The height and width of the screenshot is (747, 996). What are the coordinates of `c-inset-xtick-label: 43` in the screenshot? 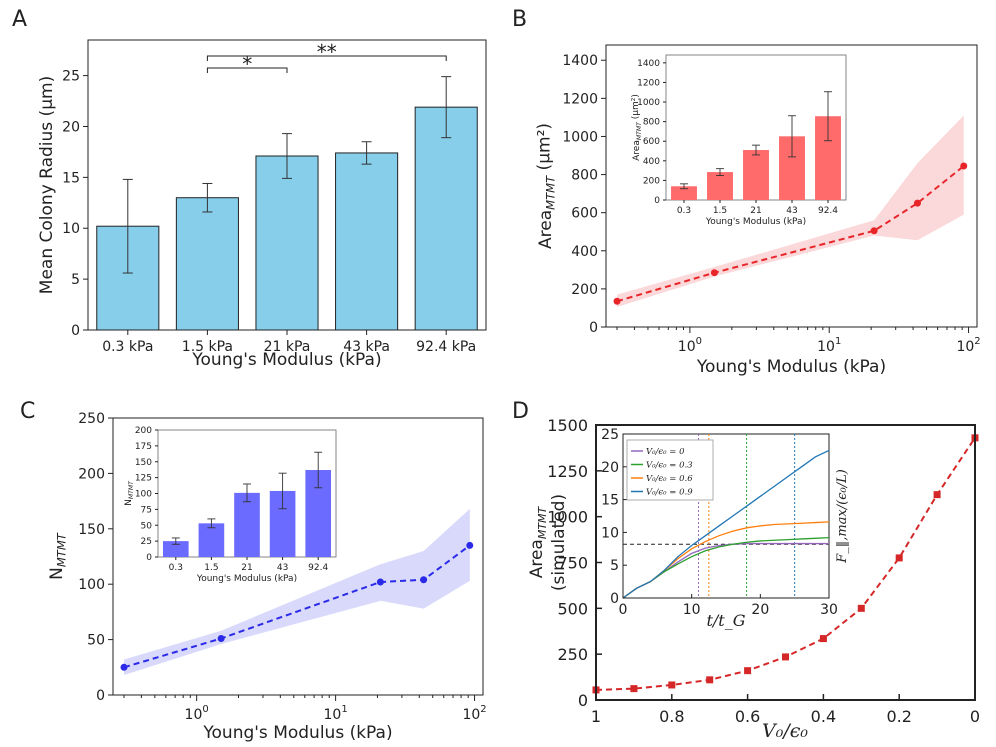 It's located at (282, 568).